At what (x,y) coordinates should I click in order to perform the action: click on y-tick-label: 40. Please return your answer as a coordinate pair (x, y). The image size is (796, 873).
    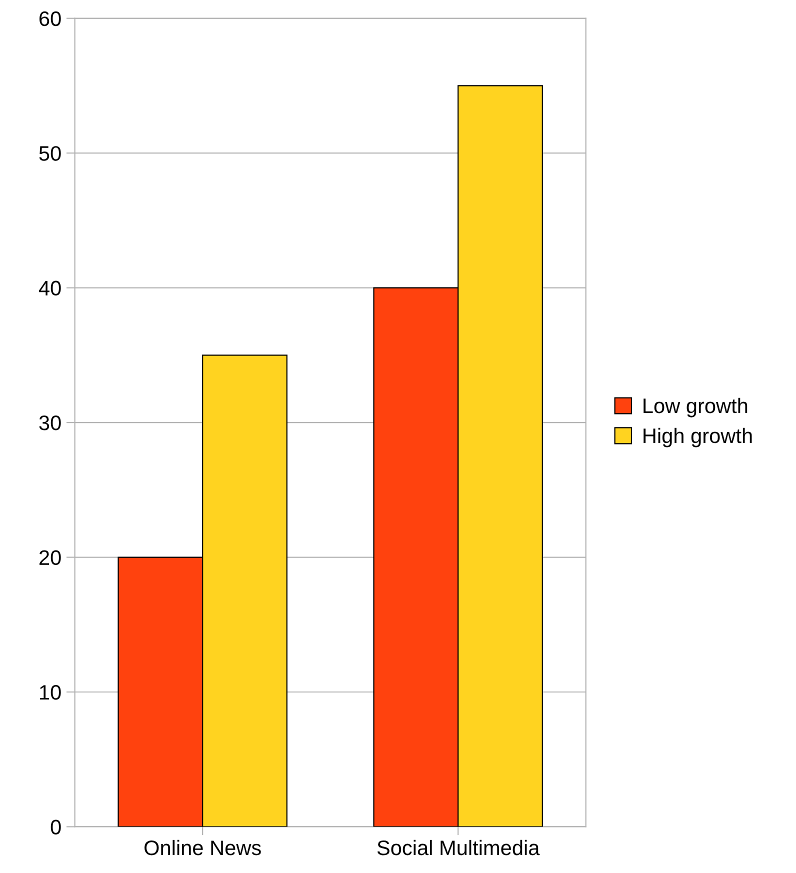
    Looking at the image, I should click on (49, 288).